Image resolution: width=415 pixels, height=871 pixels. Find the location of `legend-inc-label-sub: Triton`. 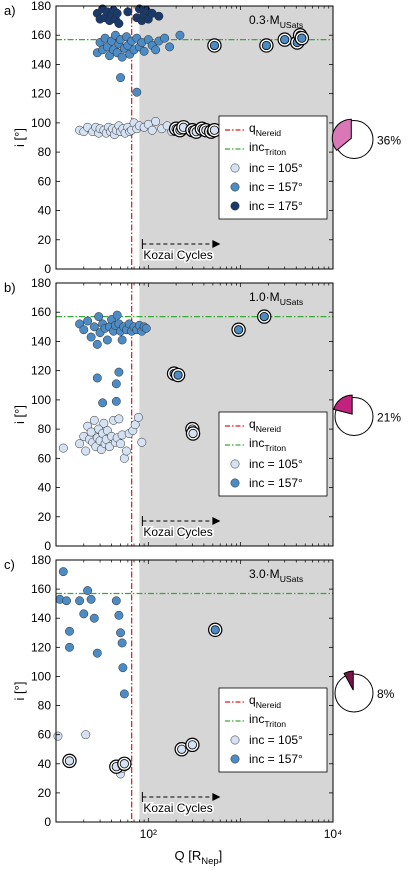

legend-inc-label-sub: Triton is located at coordinates (275, 152).